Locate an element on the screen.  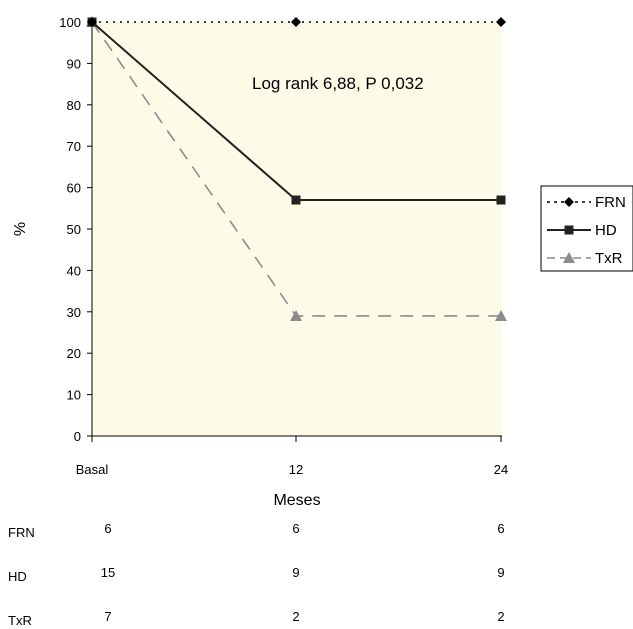
table-cell: 7 is located at coordinates (107, 616).